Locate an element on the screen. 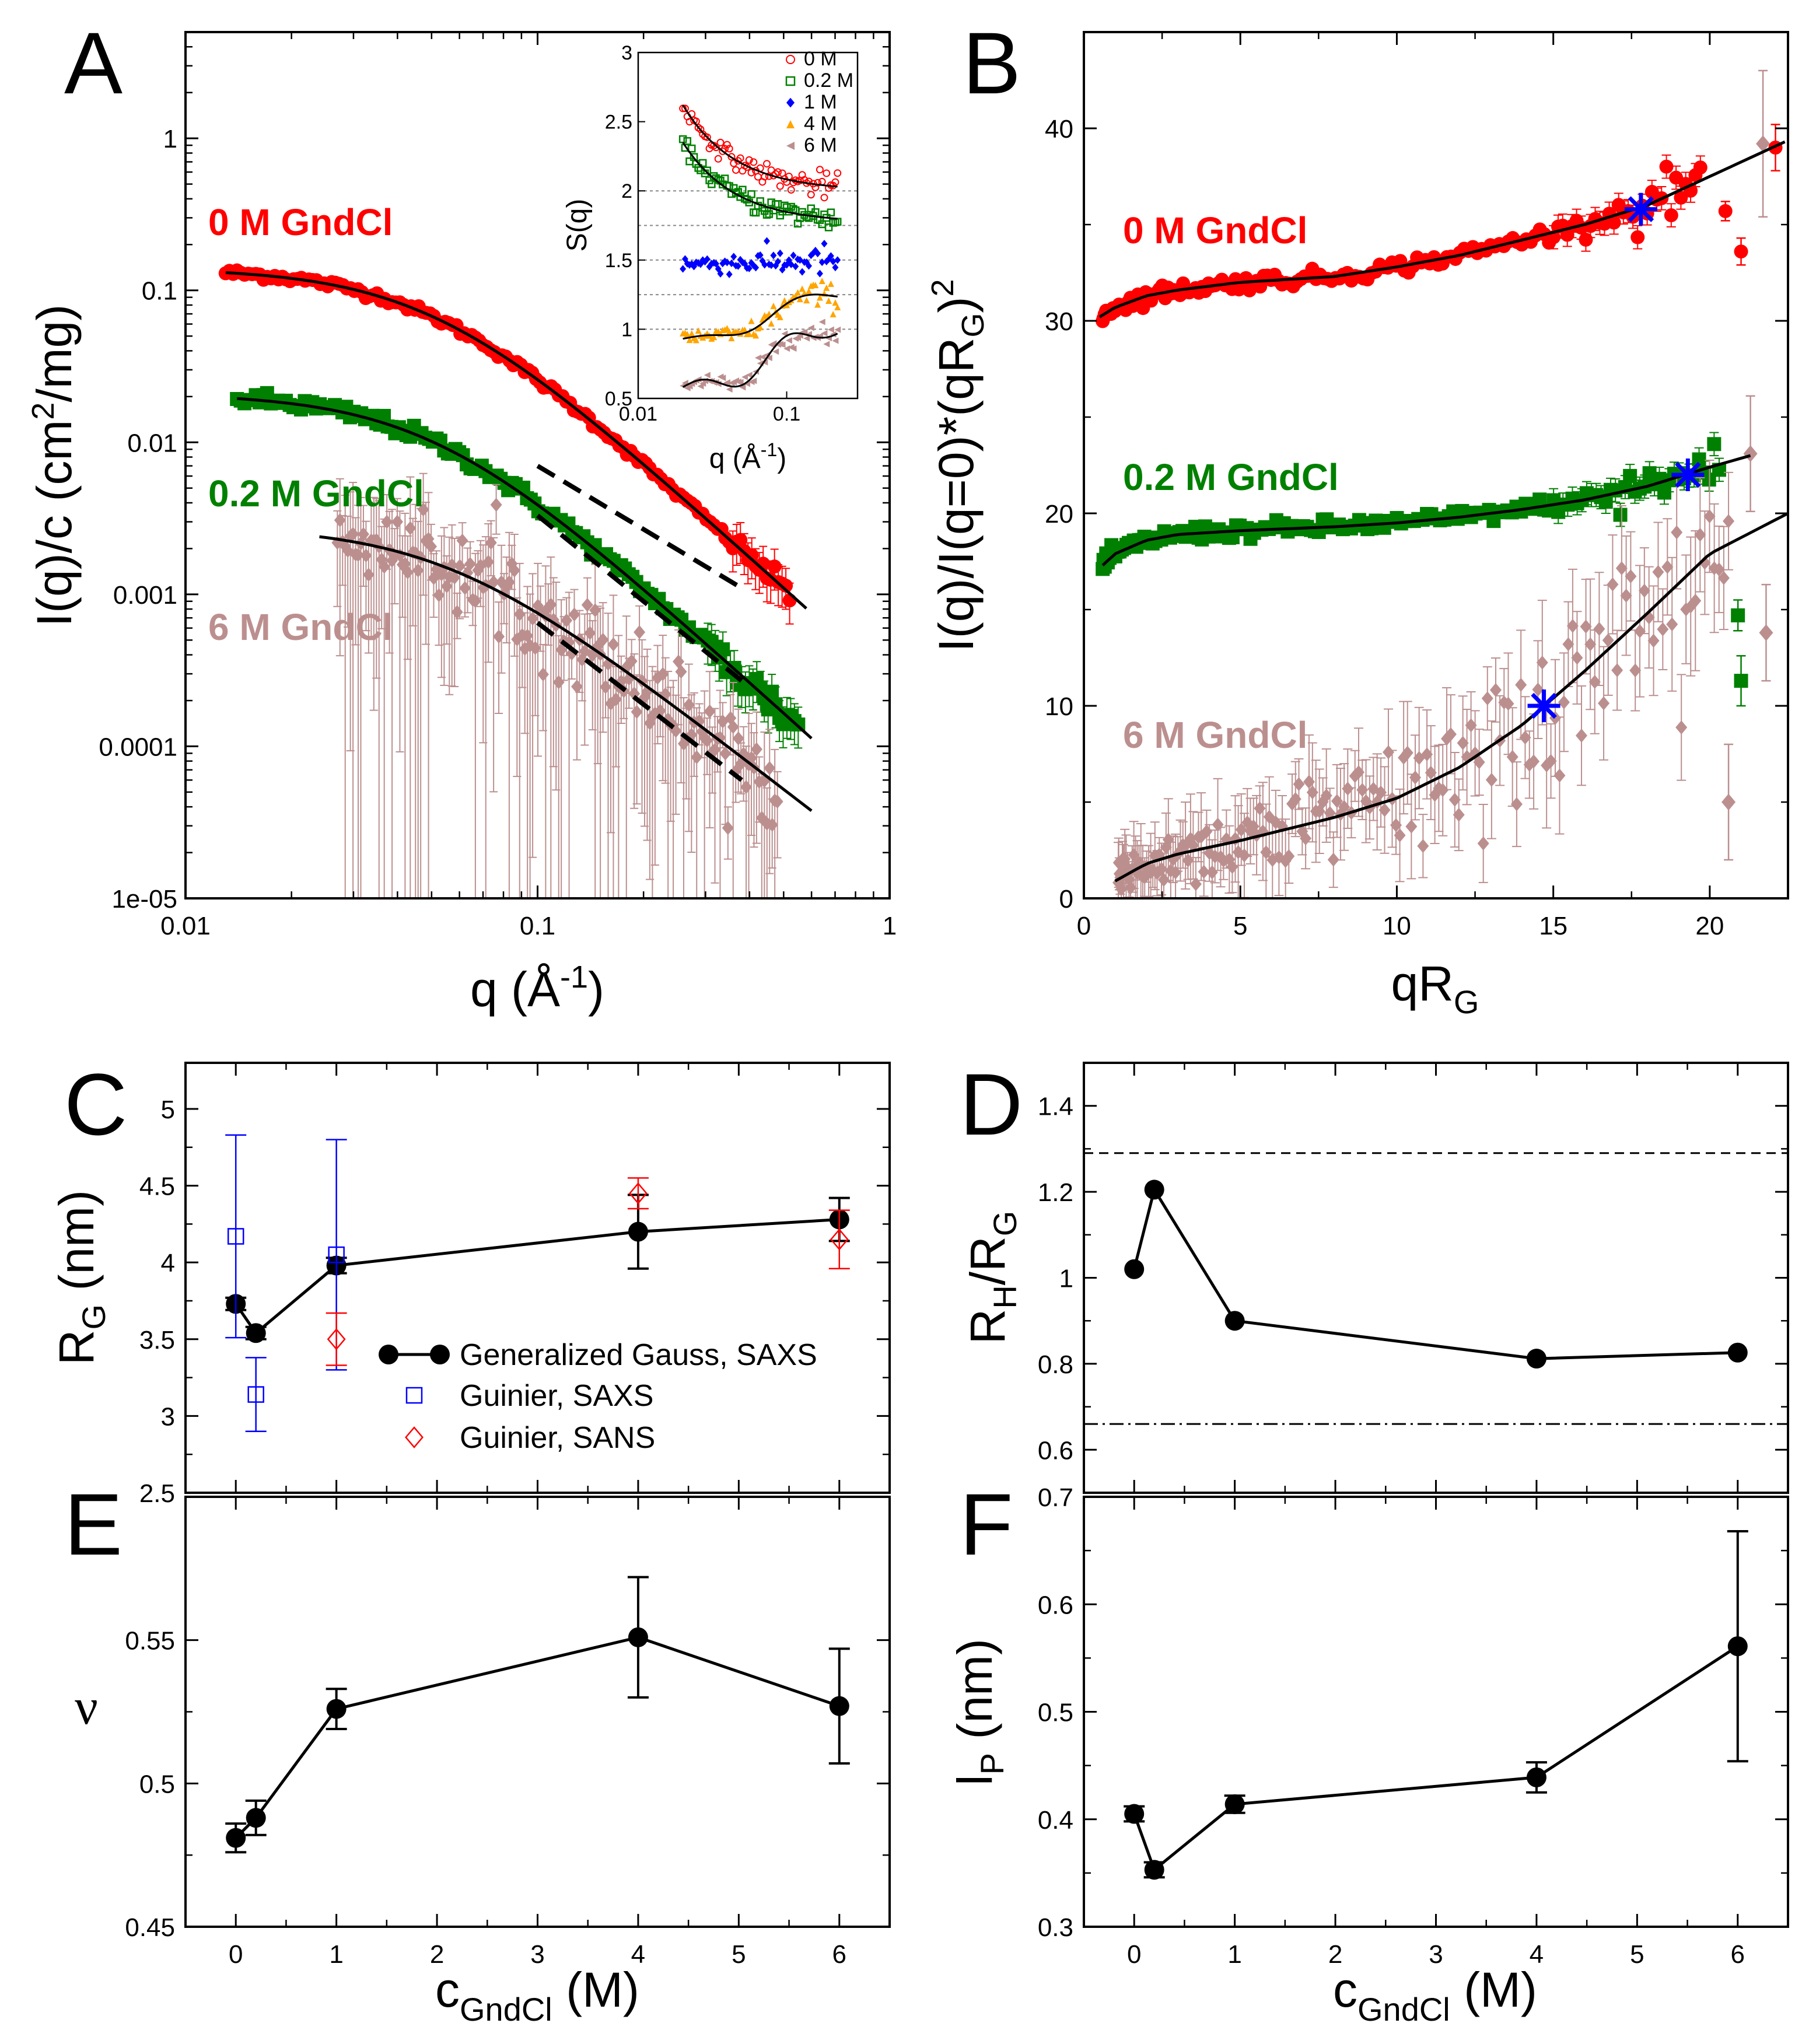 This screenshot has width=1809, height=2044. inset-legend-marker is located at coordinates (790, 124).